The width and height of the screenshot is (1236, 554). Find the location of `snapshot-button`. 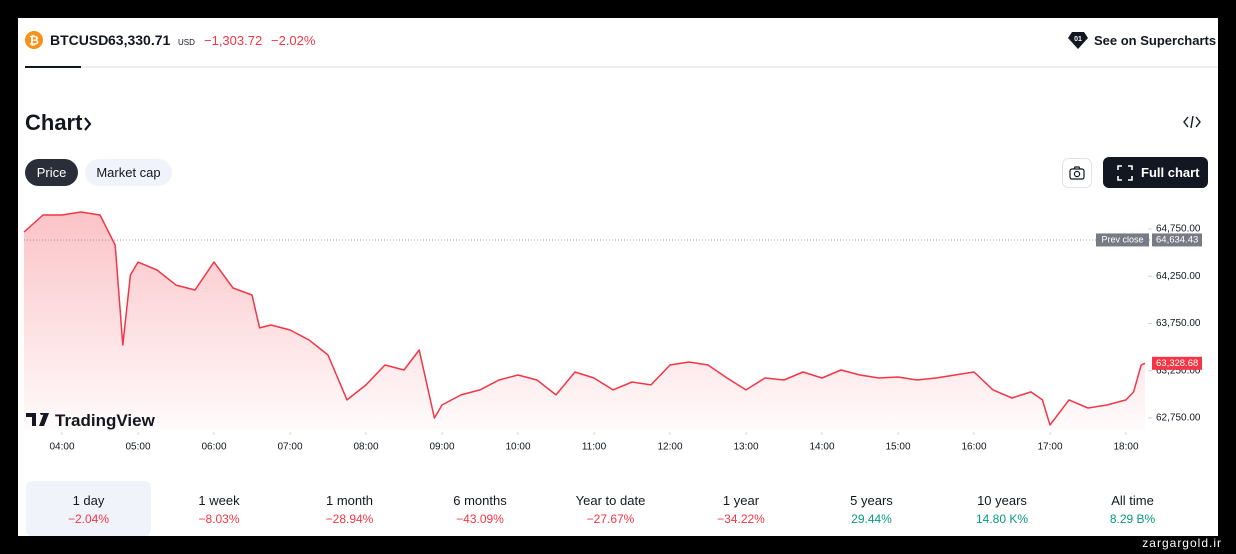

snapshot-button is located at coordinates (1077, 173).